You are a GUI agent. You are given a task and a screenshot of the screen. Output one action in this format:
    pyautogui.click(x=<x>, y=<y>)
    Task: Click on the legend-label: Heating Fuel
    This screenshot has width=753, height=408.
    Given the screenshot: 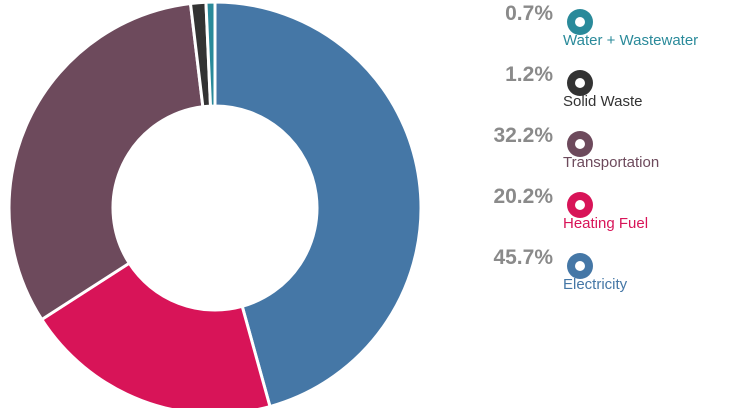 What is the action you would take?
    pyautogui.click(x=605, y=223)
    